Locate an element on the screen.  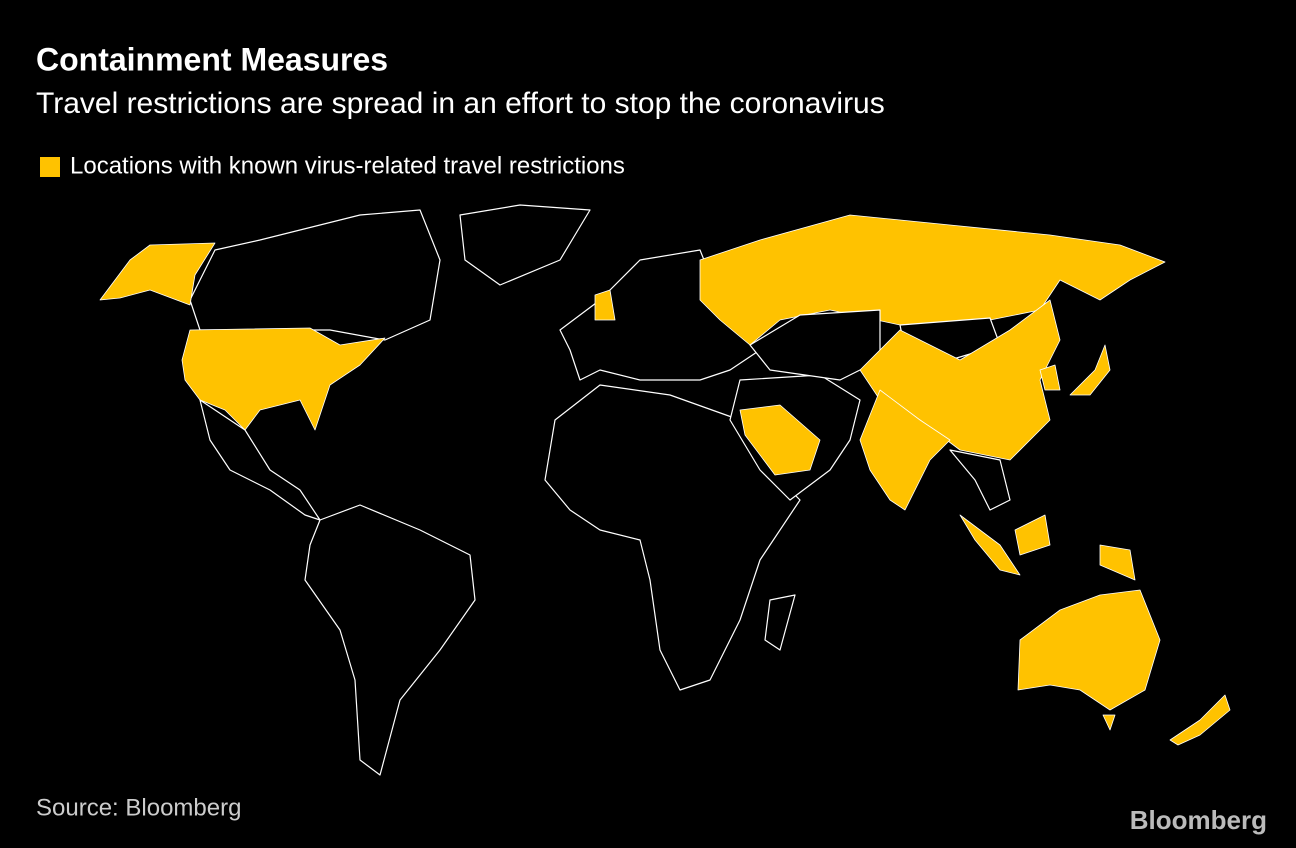
alaska is located at coordinates (157, 274).